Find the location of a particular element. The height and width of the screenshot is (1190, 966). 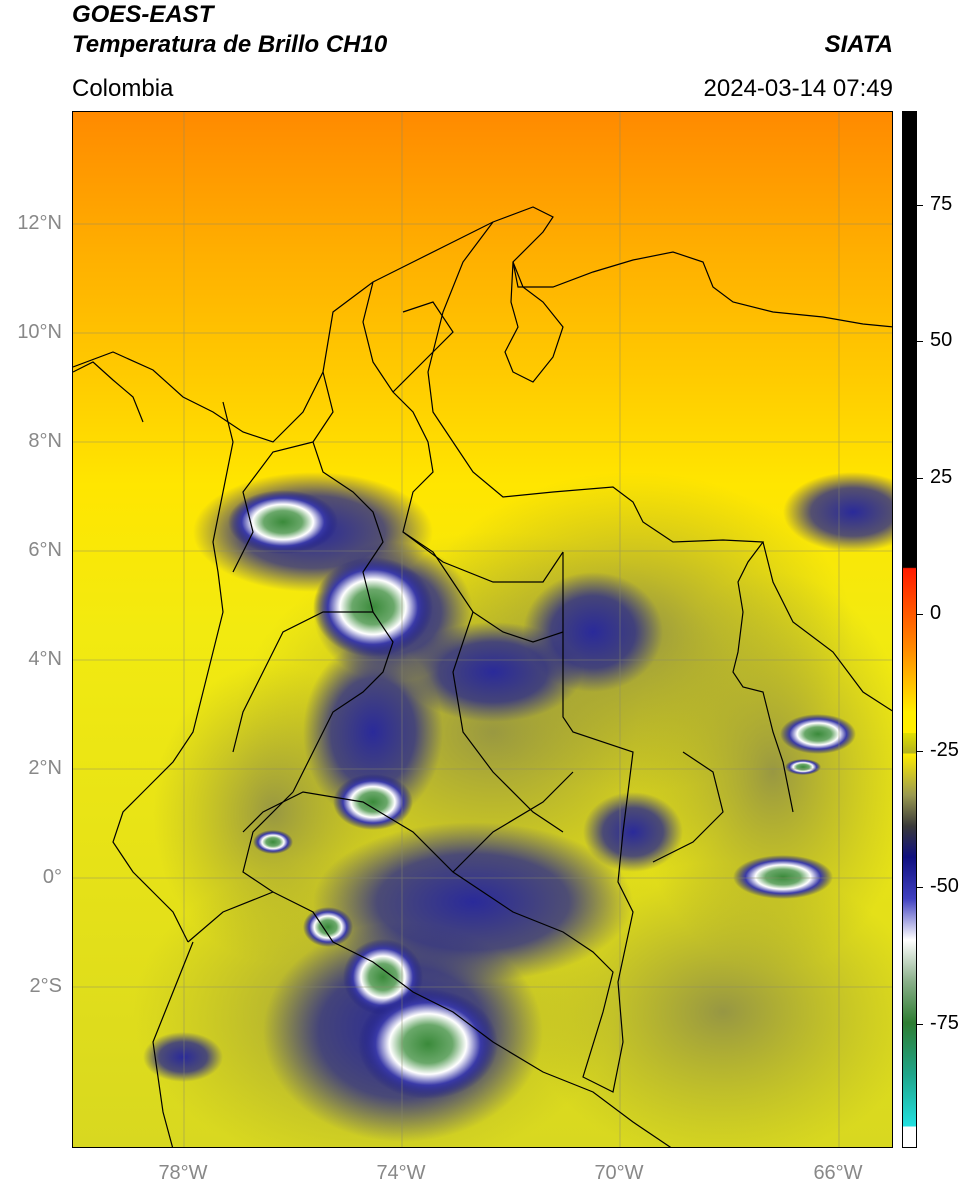

colorbar-label-neg25: -25 is located at coordinates (944, 750).